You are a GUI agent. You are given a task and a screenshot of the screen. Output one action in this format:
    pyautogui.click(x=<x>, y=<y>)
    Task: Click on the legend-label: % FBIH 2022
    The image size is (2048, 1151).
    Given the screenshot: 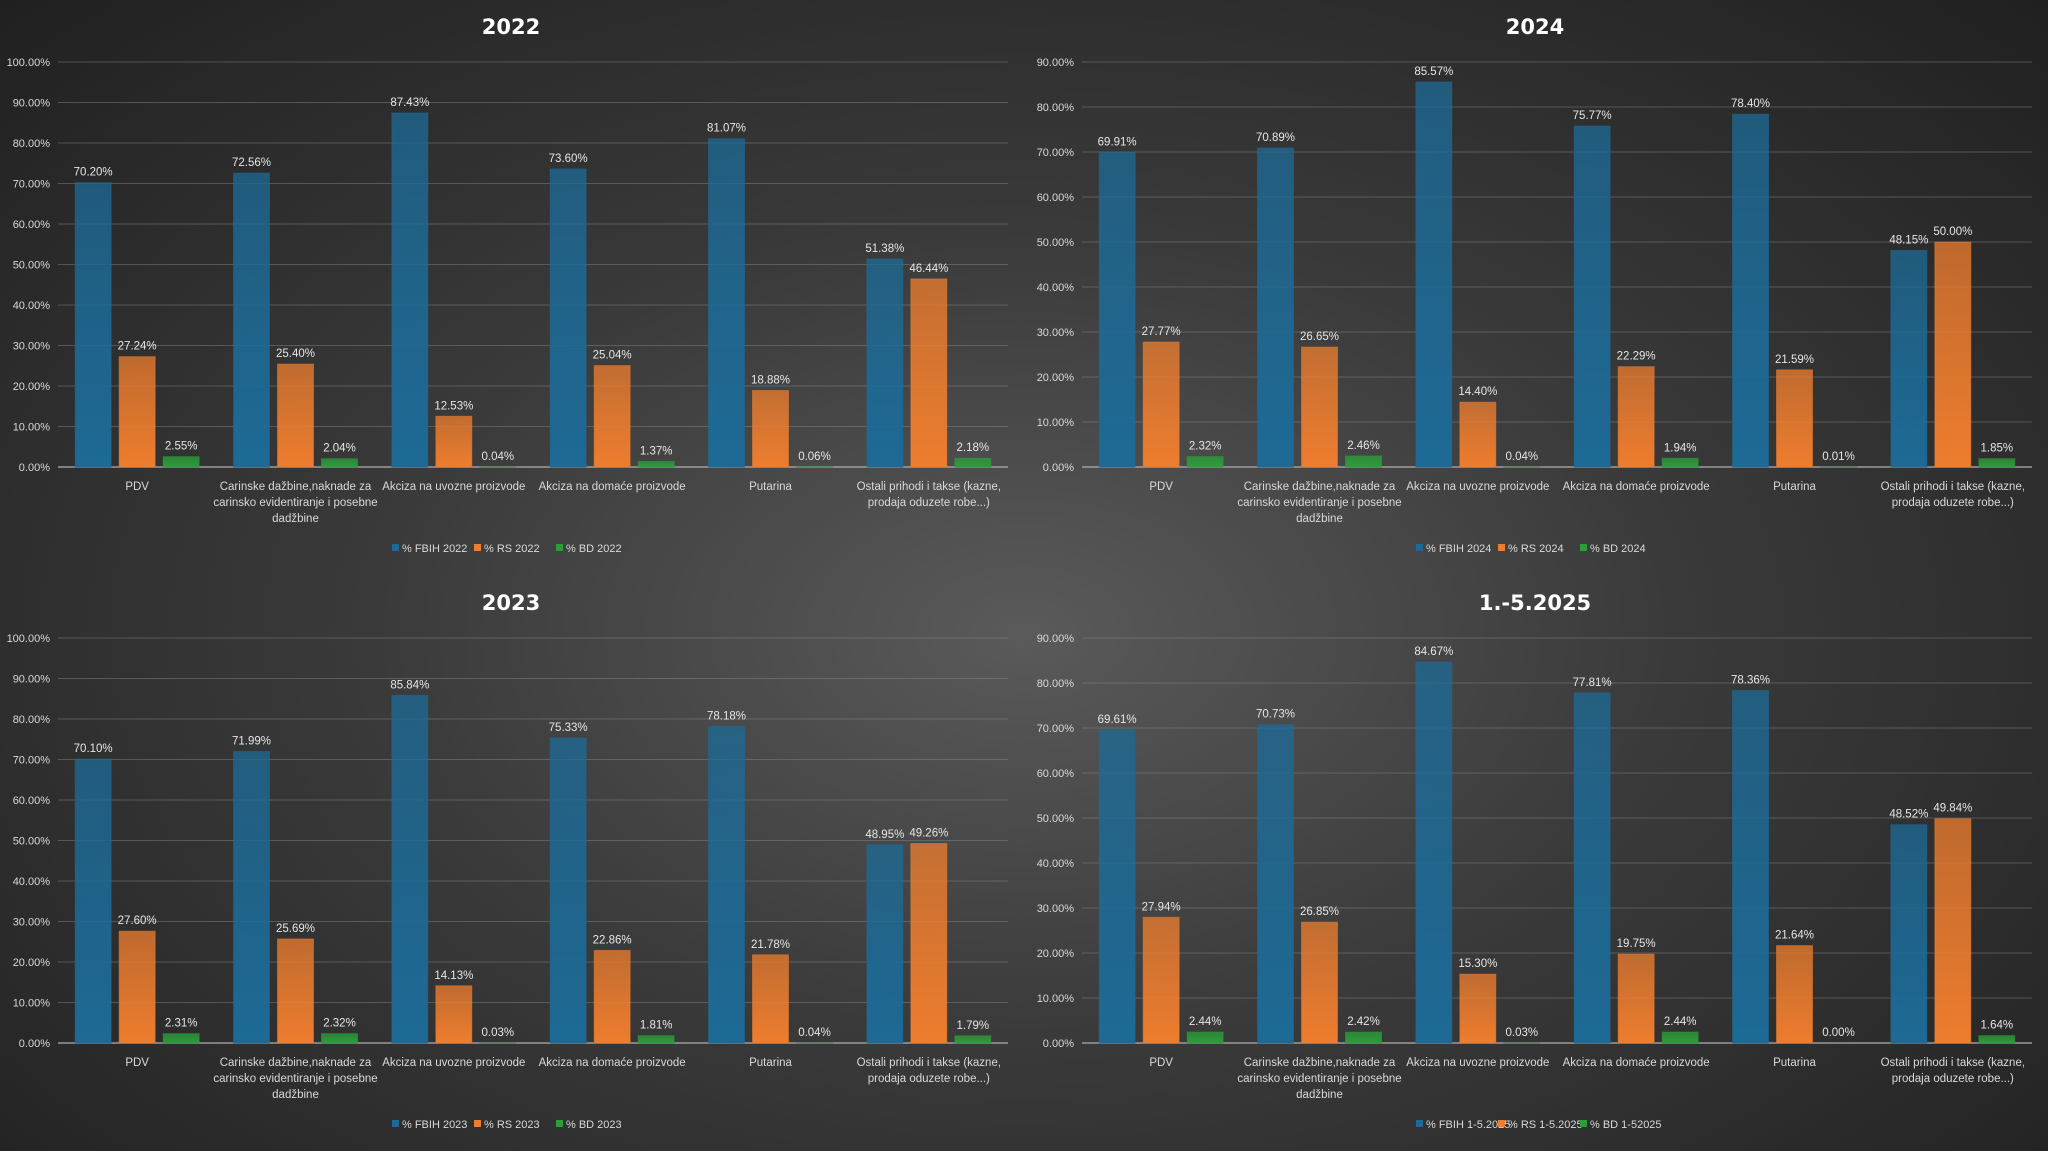 What is the action you would take?
    pyautogui.click(x=434, y=549)
    